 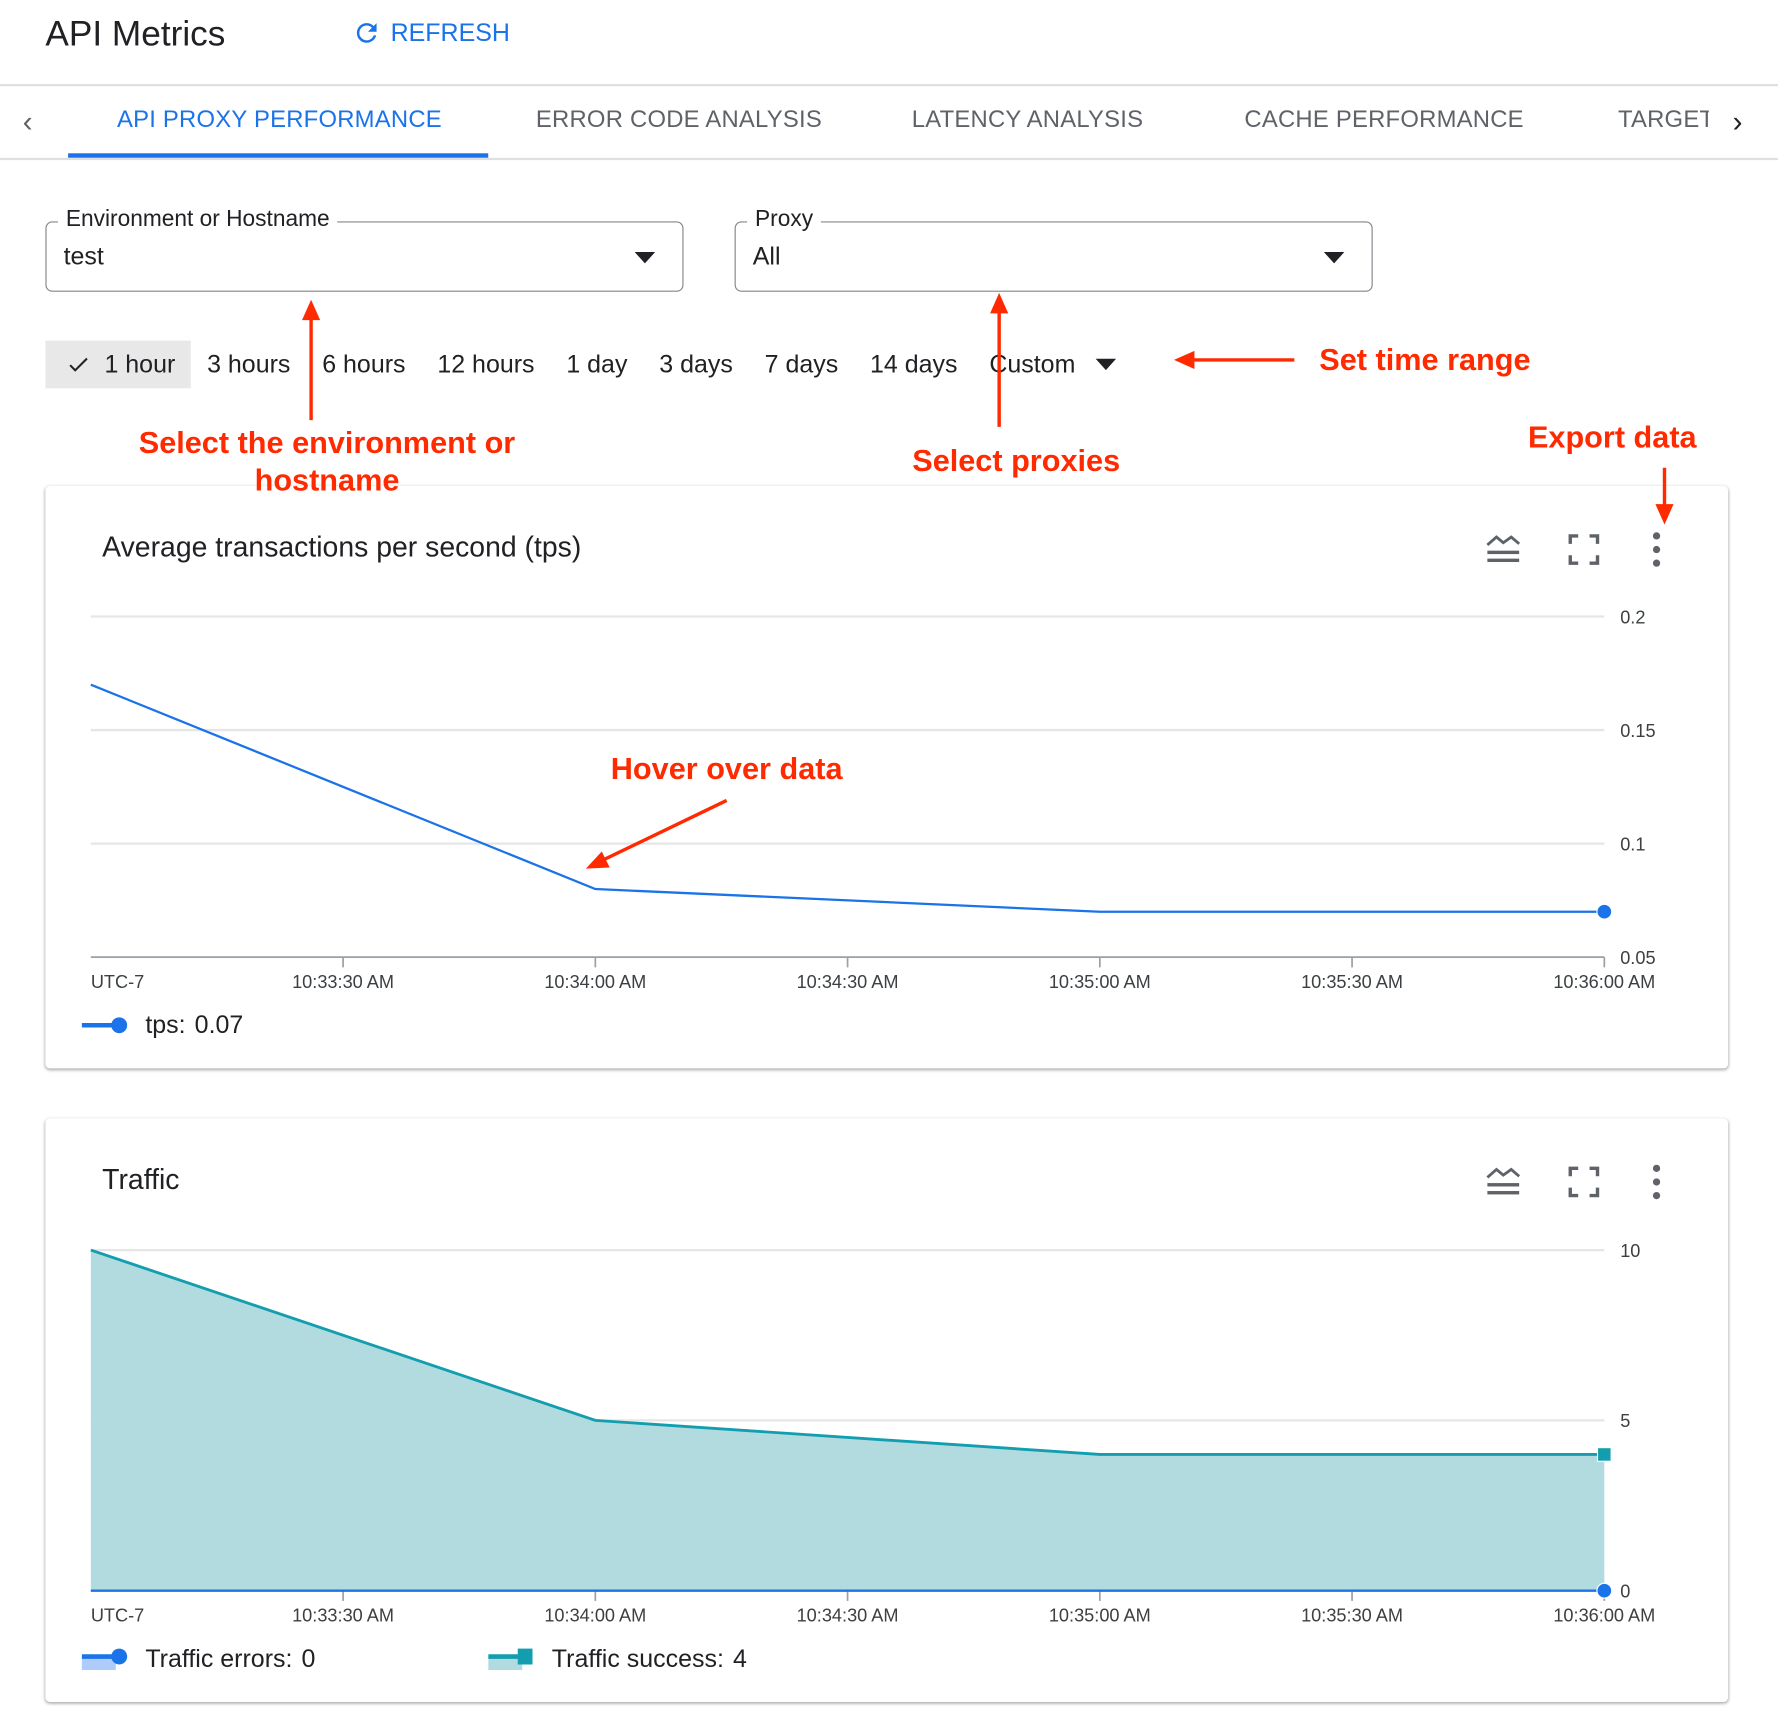 I want to click on chart-title: Traffic, so click(x=141, y=1179).